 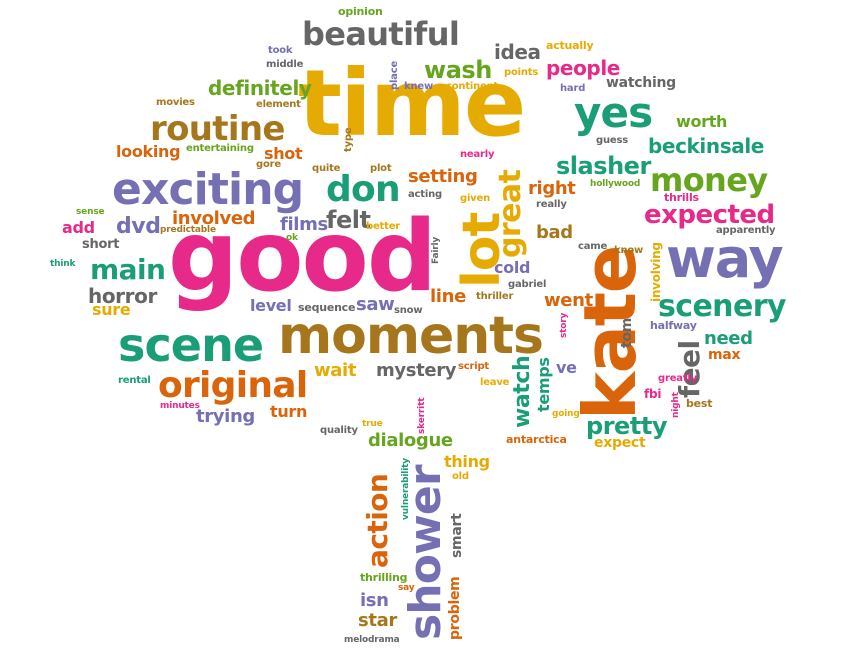 What do you see at coordinates (377, 620) in the screenshot?
I see `word-star: star` at bounding box center [377, 620].